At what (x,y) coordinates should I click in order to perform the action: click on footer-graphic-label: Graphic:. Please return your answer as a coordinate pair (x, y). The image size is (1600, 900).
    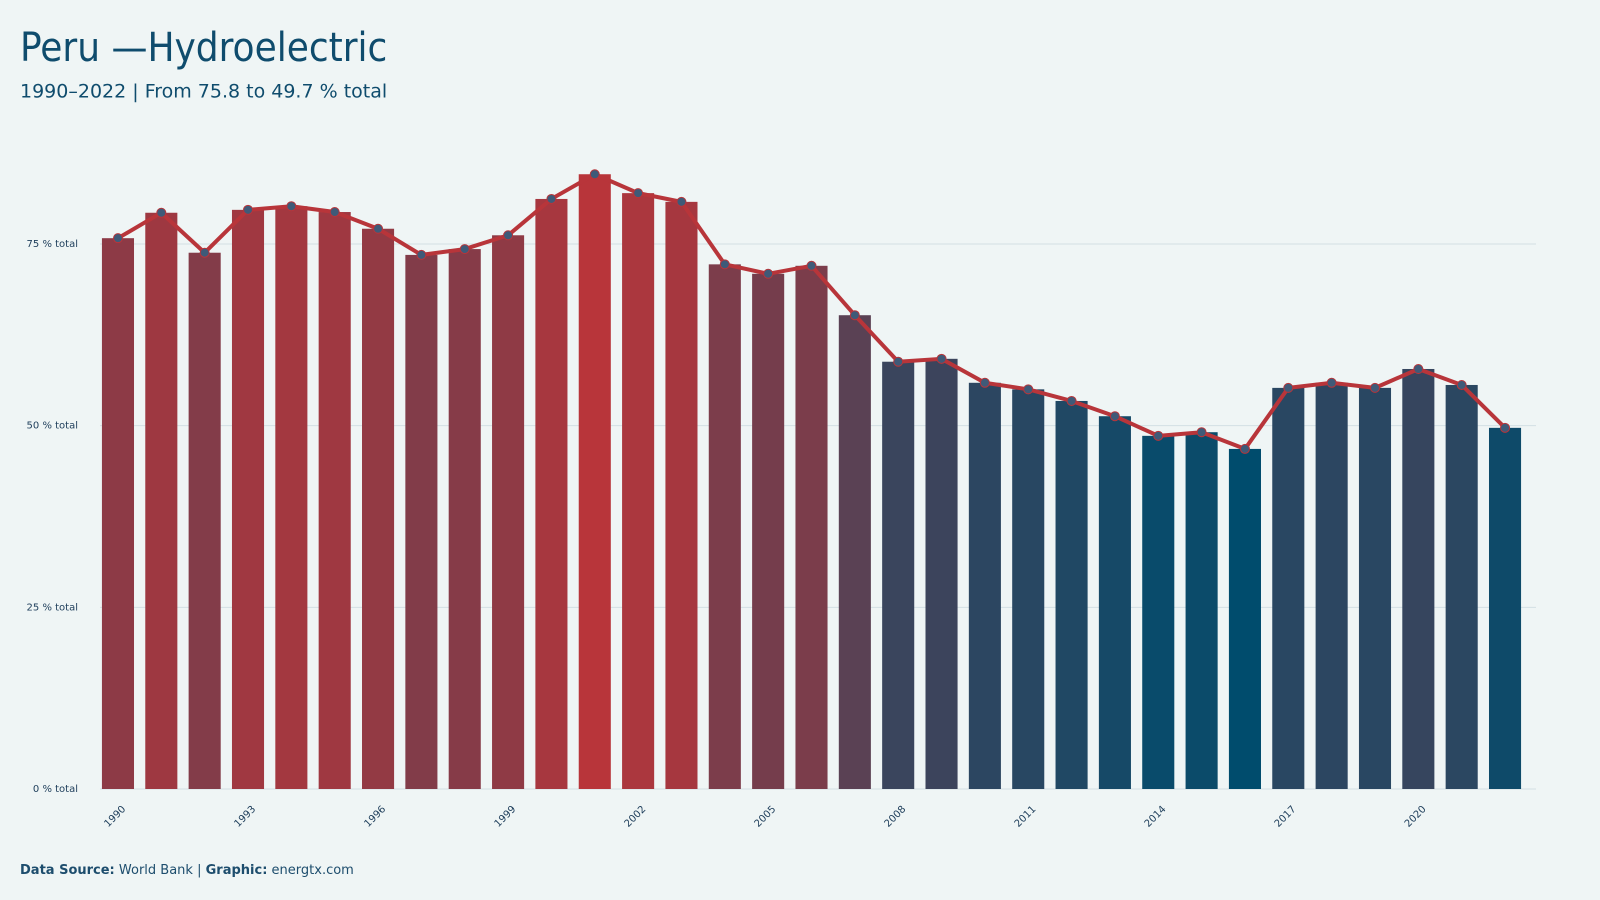
    Looking at the image, I should click on (237, 870).